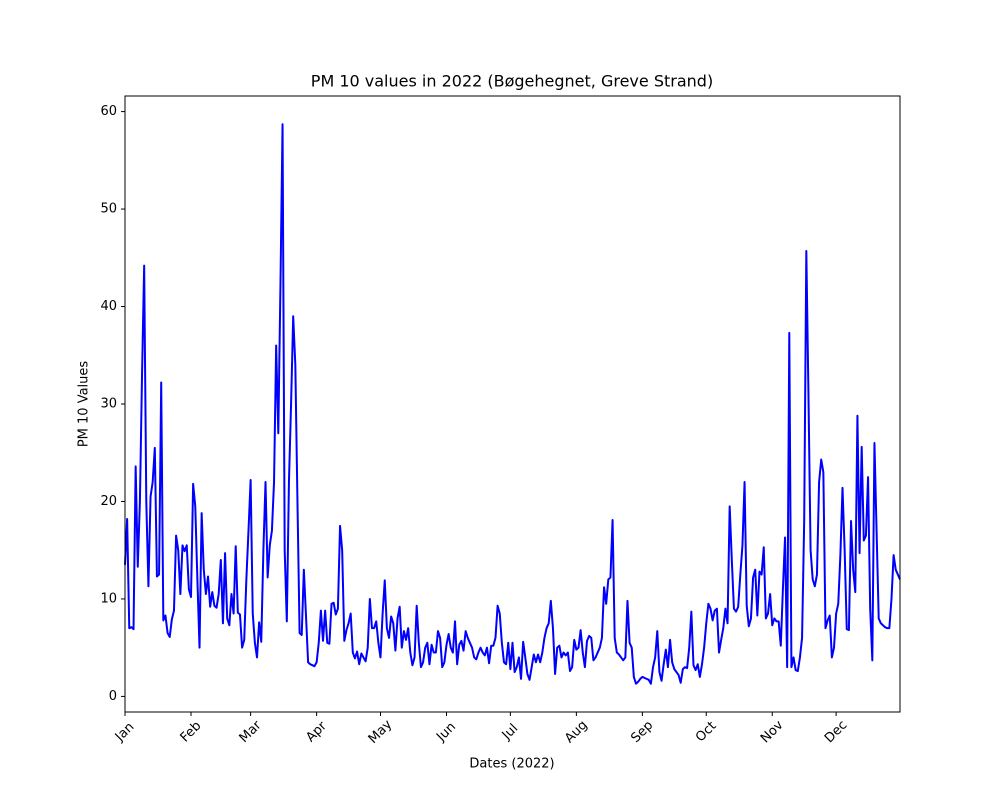  Describe the element at coordinates (510, 732) in the screenshot. I see `x-tick-label: Jul` at that location.